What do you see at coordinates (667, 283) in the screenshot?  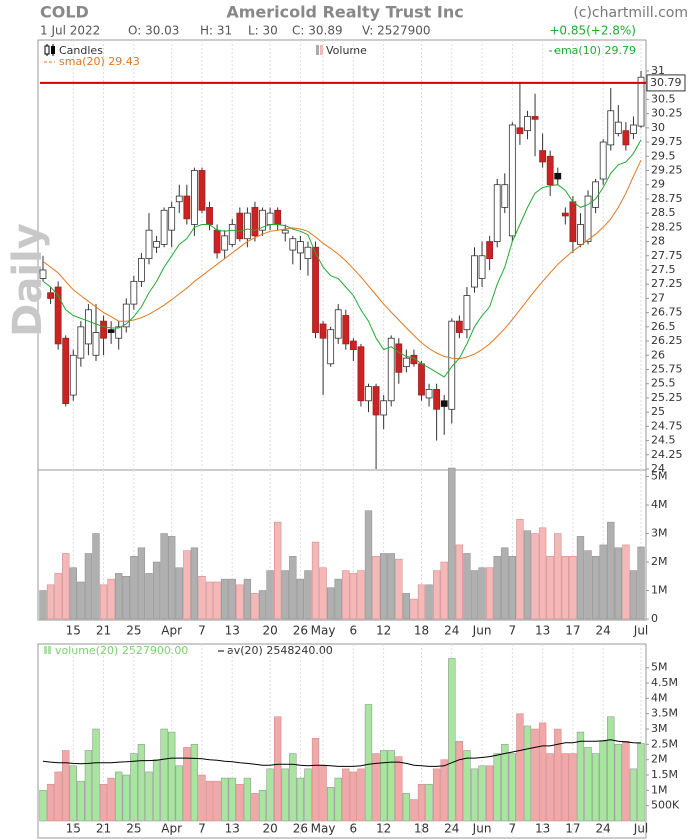 I see `y-tick-label: 27.25` at bounding box center [667, 283].